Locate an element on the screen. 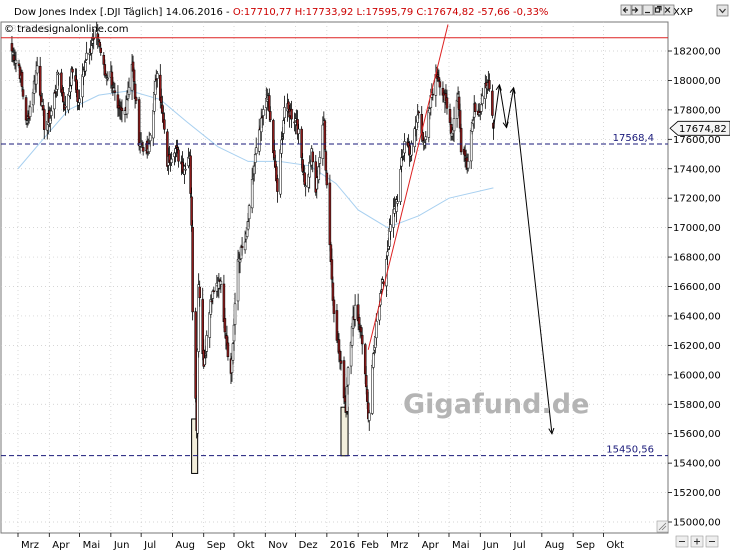 The height and width of the screenshot is (554, 730). y-tick-label: 15800,00 is located at coordinates (697, 405).